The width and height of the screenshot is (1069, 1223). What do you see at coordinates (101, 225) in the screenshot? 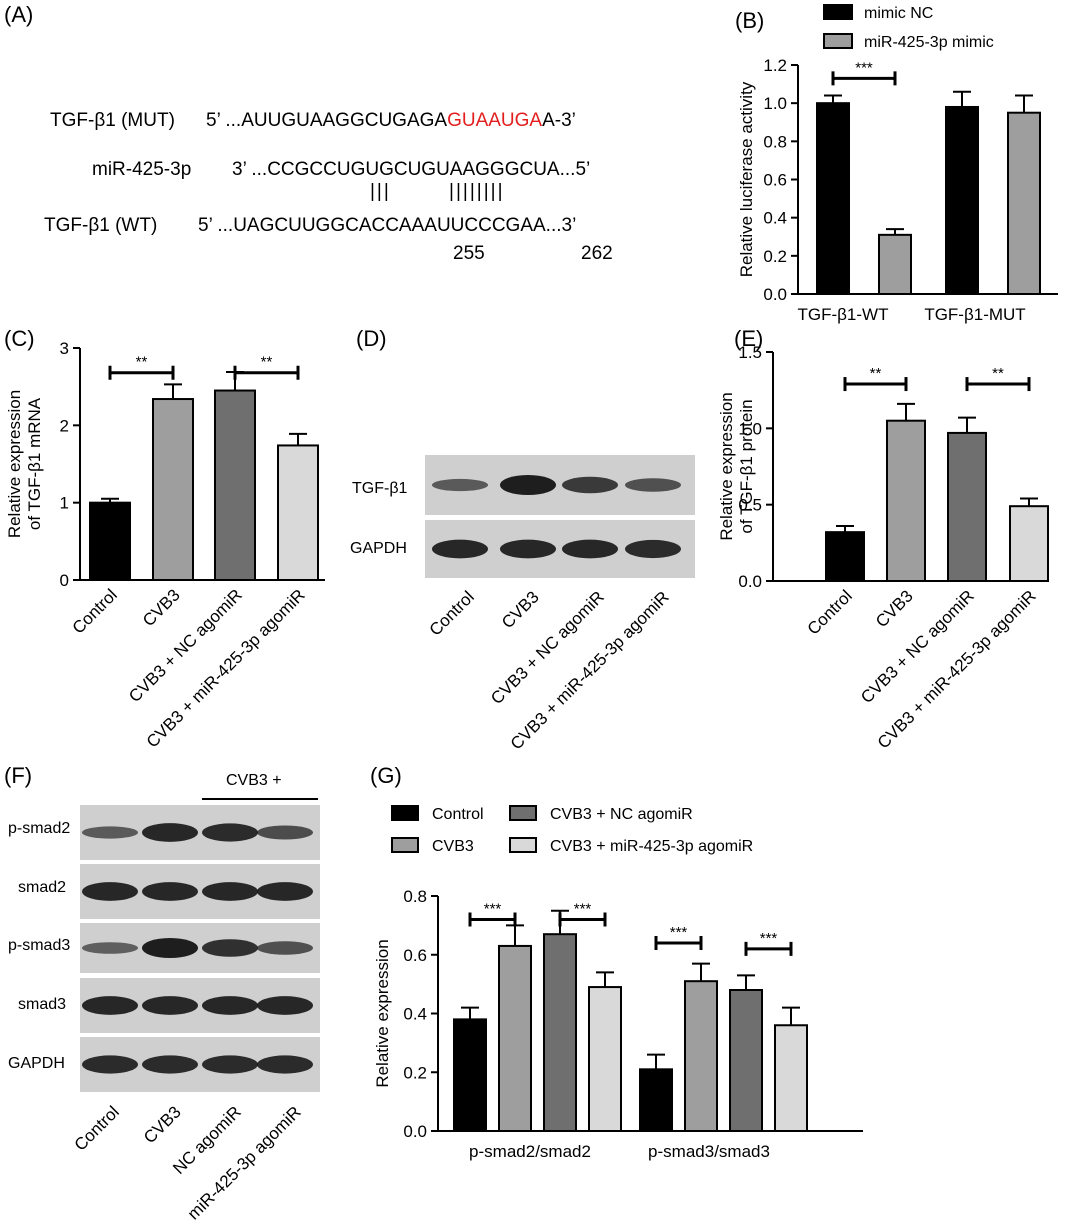
I see `wt-sequence-name: TGF-β1 (WT)` at bounding box center [101, 225].